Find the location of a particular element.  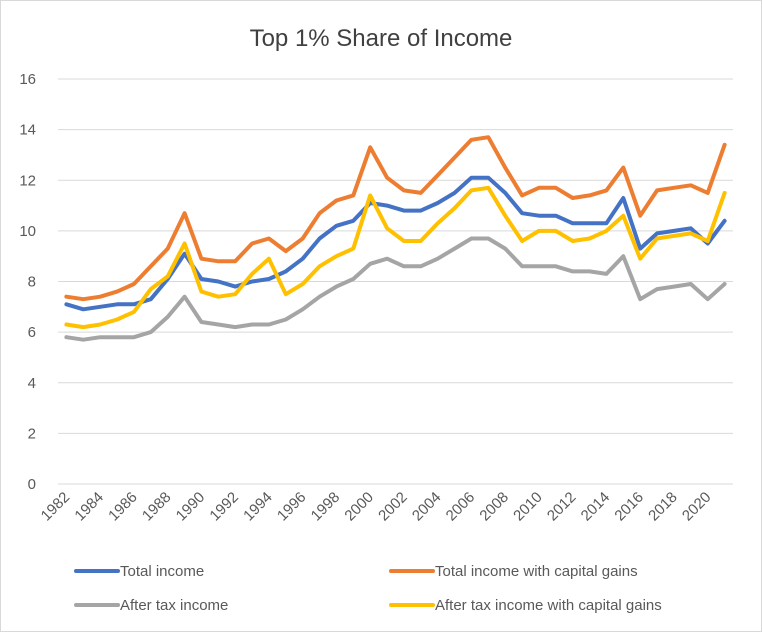

x-tick-label: 2020 is located at coordinates (697, 507).